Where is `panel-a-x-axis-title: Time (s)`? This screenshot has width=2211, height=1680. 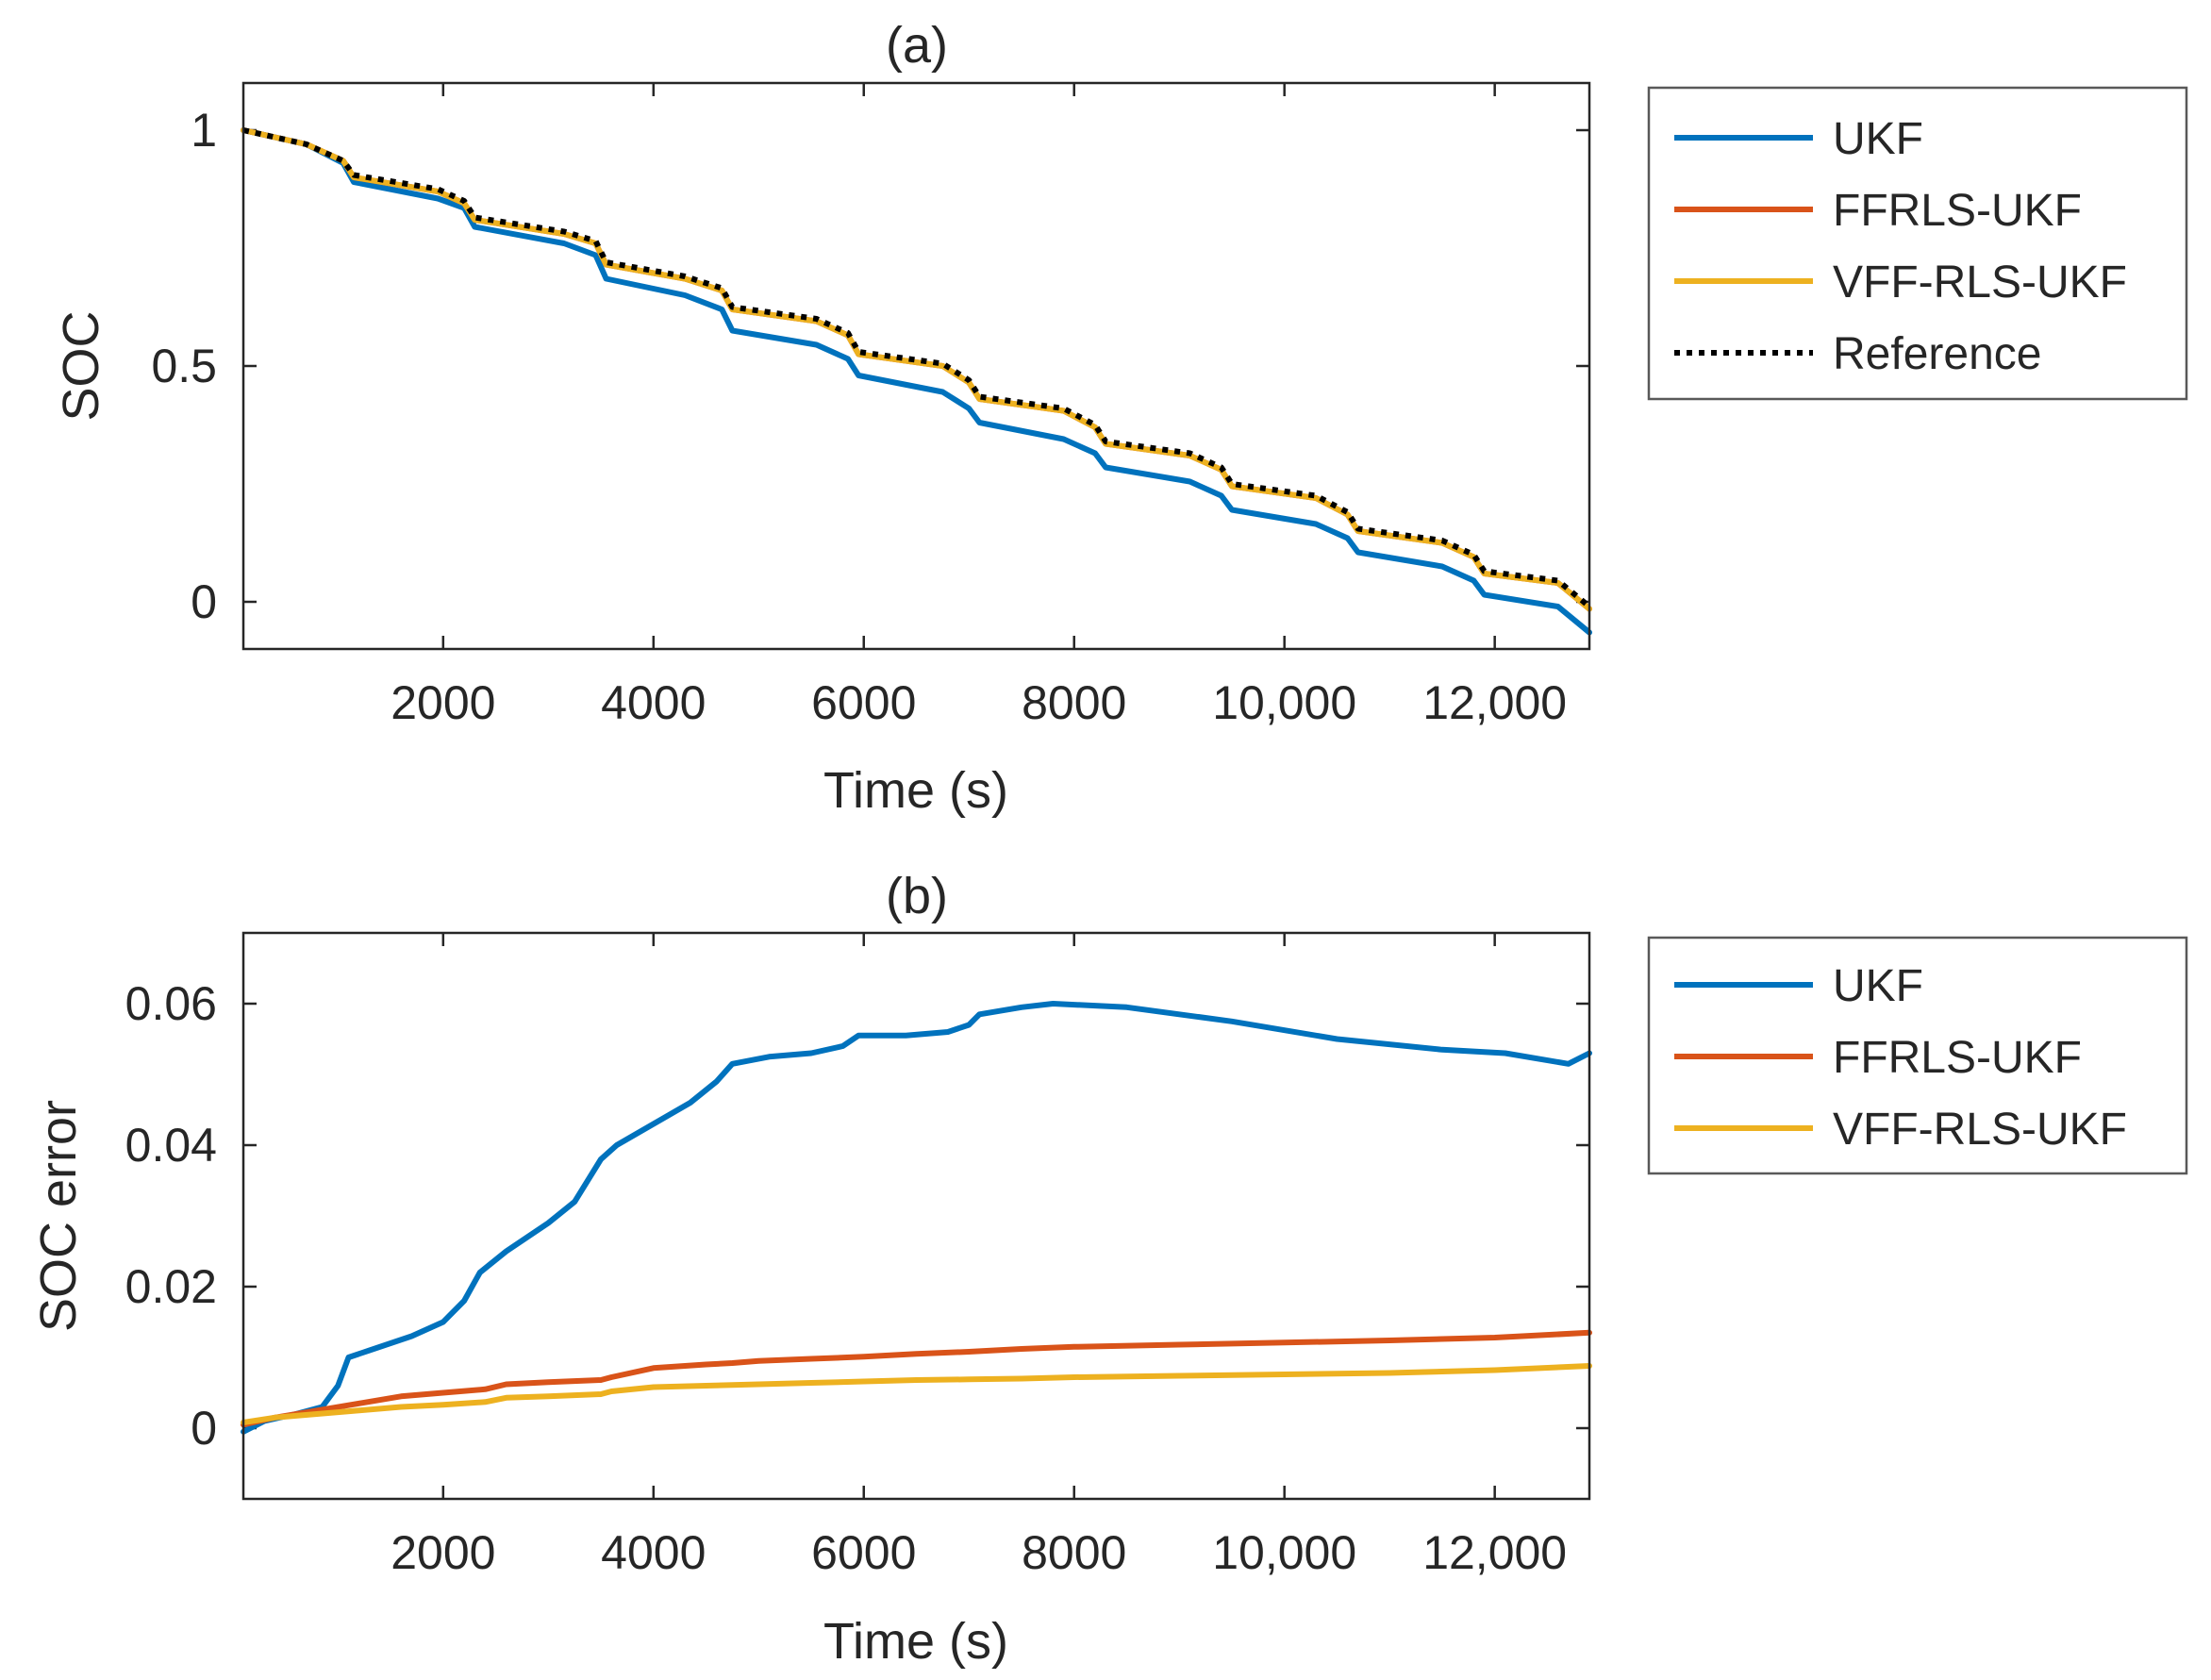
panel-a-x-axis-title: Time (s) is located at coordinates (915, 790).